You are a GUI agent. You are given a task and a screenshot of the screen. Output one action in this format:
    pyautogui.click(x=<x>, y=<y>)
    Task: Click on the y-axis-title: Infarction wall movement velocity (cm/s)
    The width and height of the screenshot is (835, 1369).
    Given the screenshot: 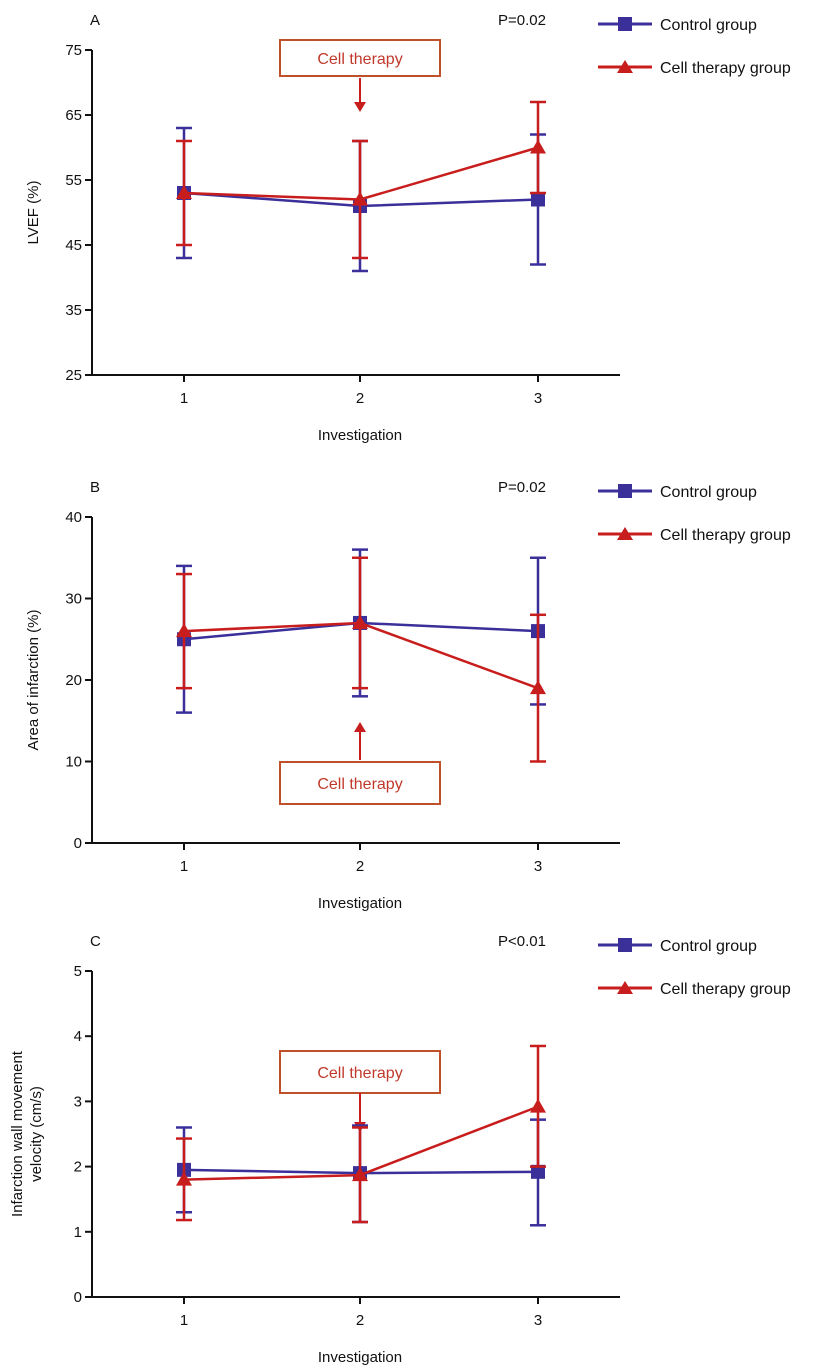 What is the action you would take?
    pyautogui.click(x=27, y=1133)
    